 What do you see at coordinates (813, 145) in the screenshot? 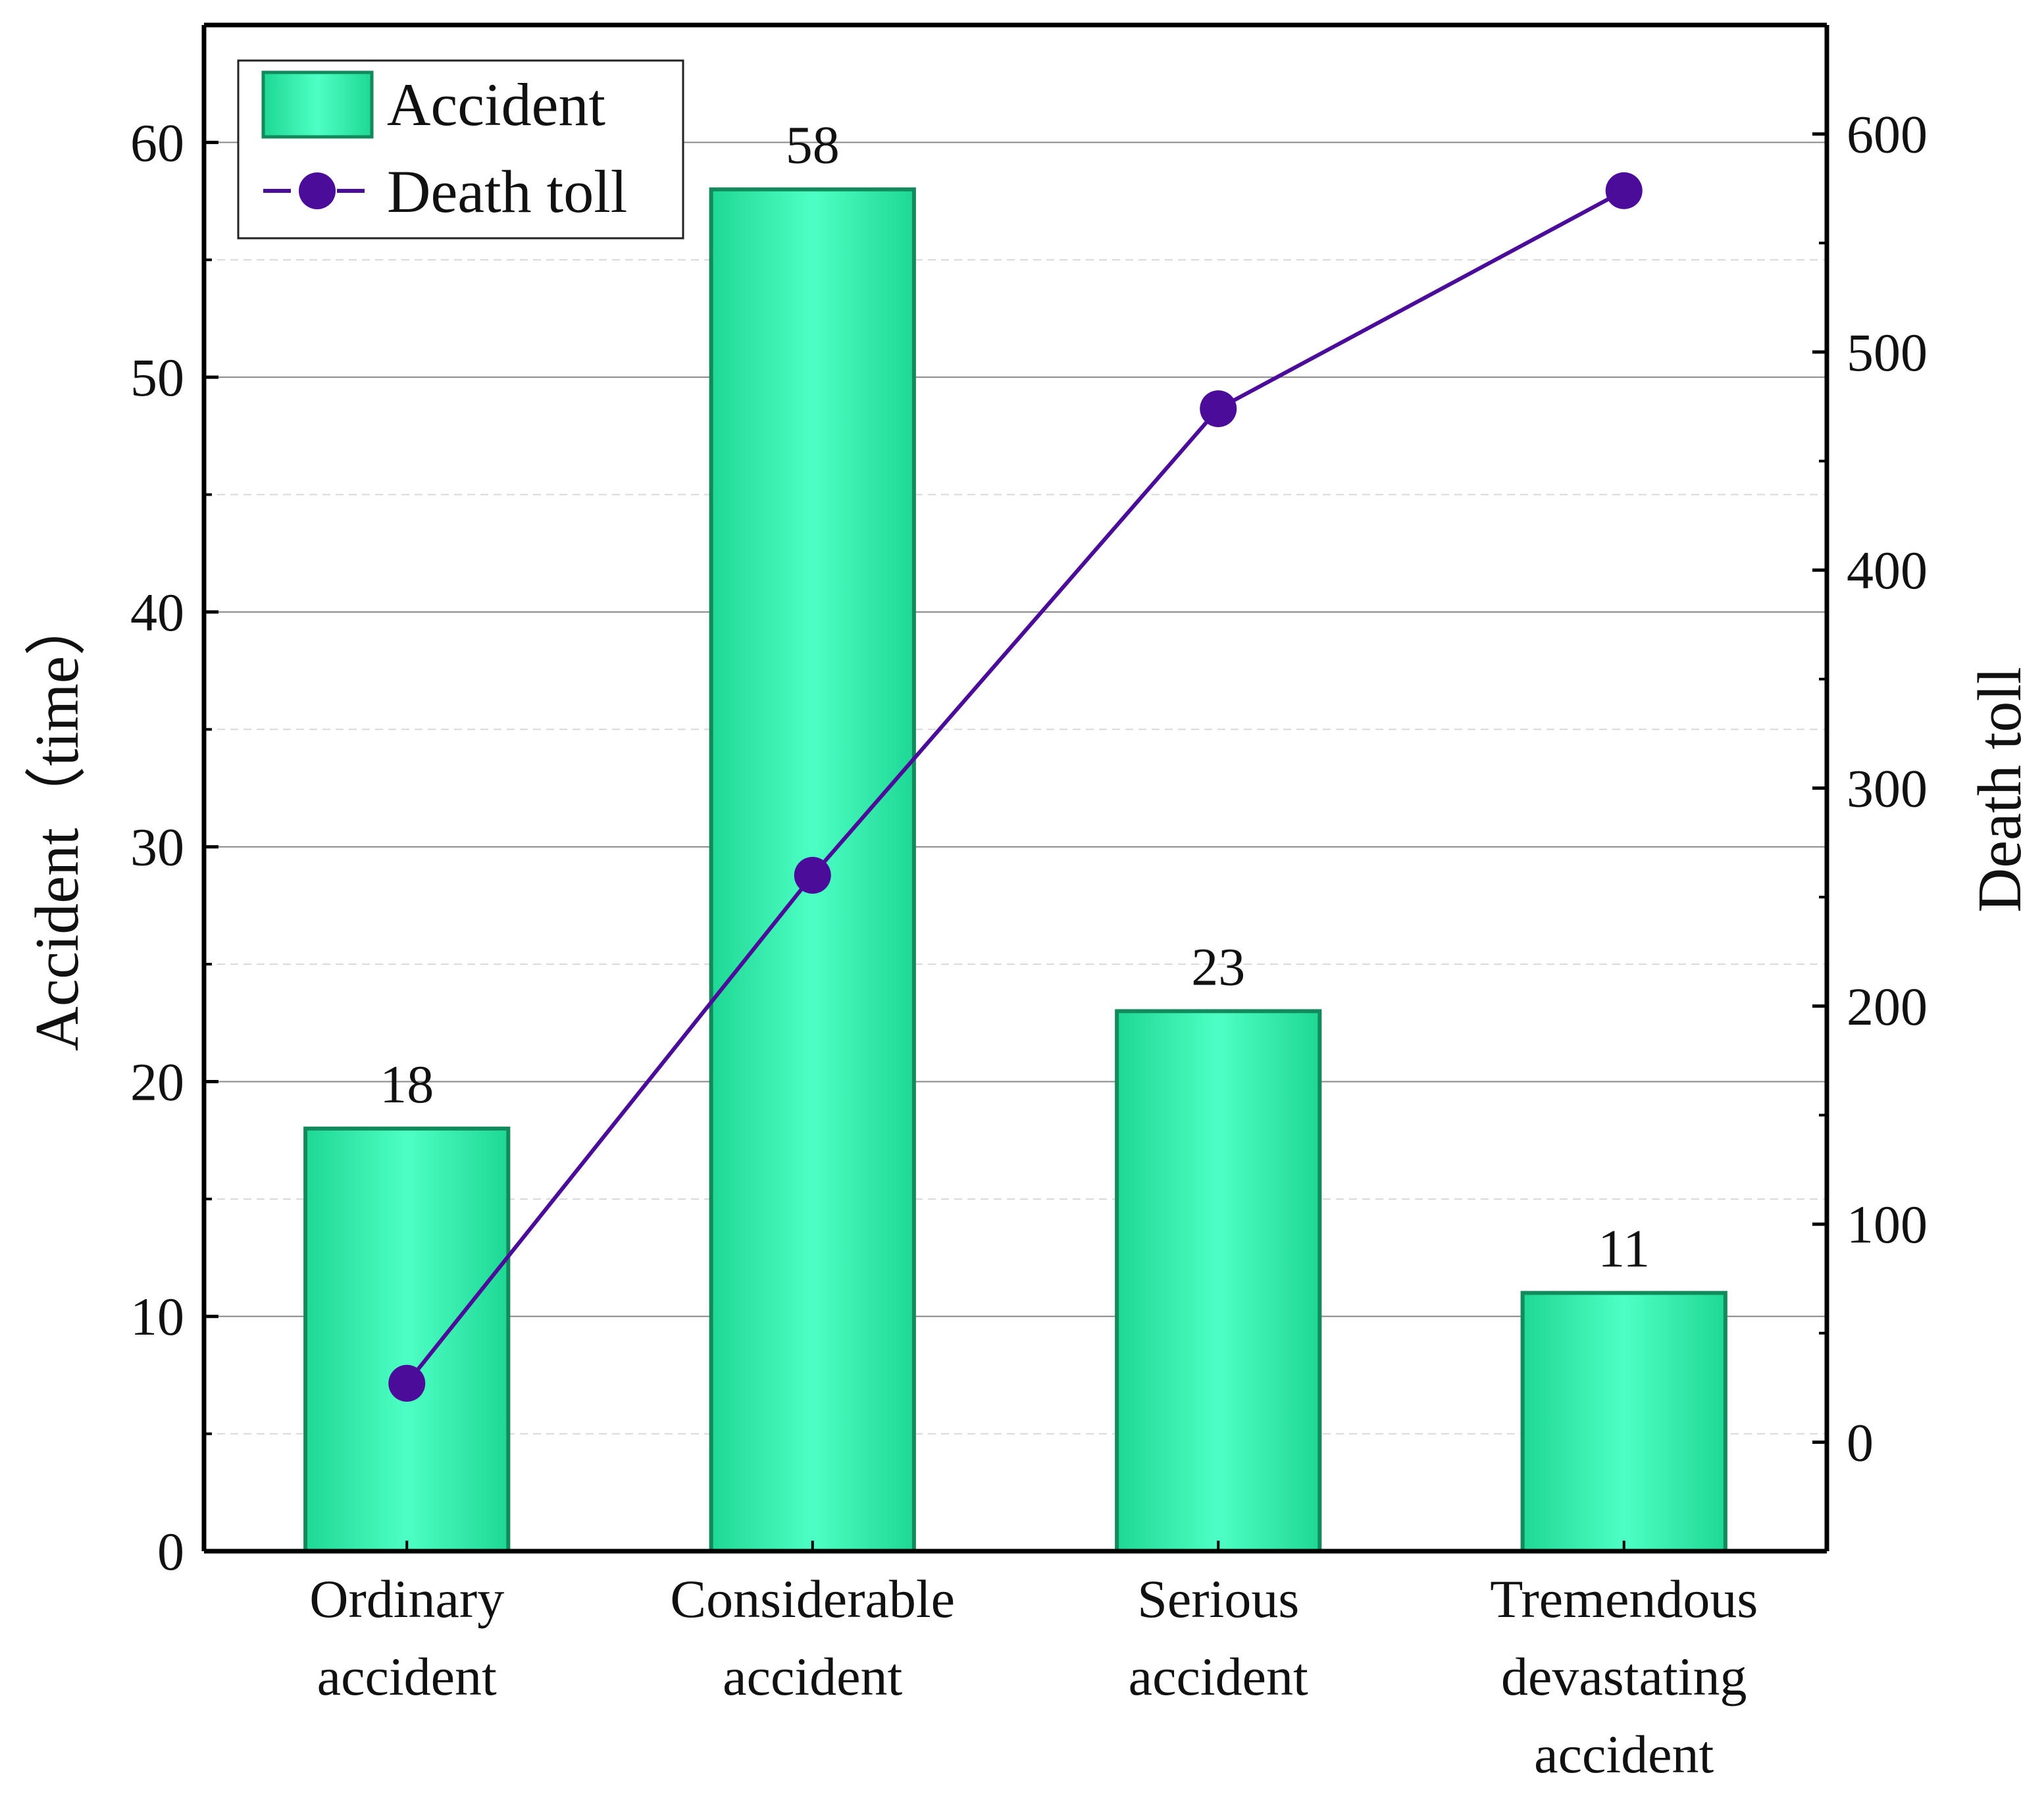
I see `bar-value-label: 58` at bounding box center [813, 145].